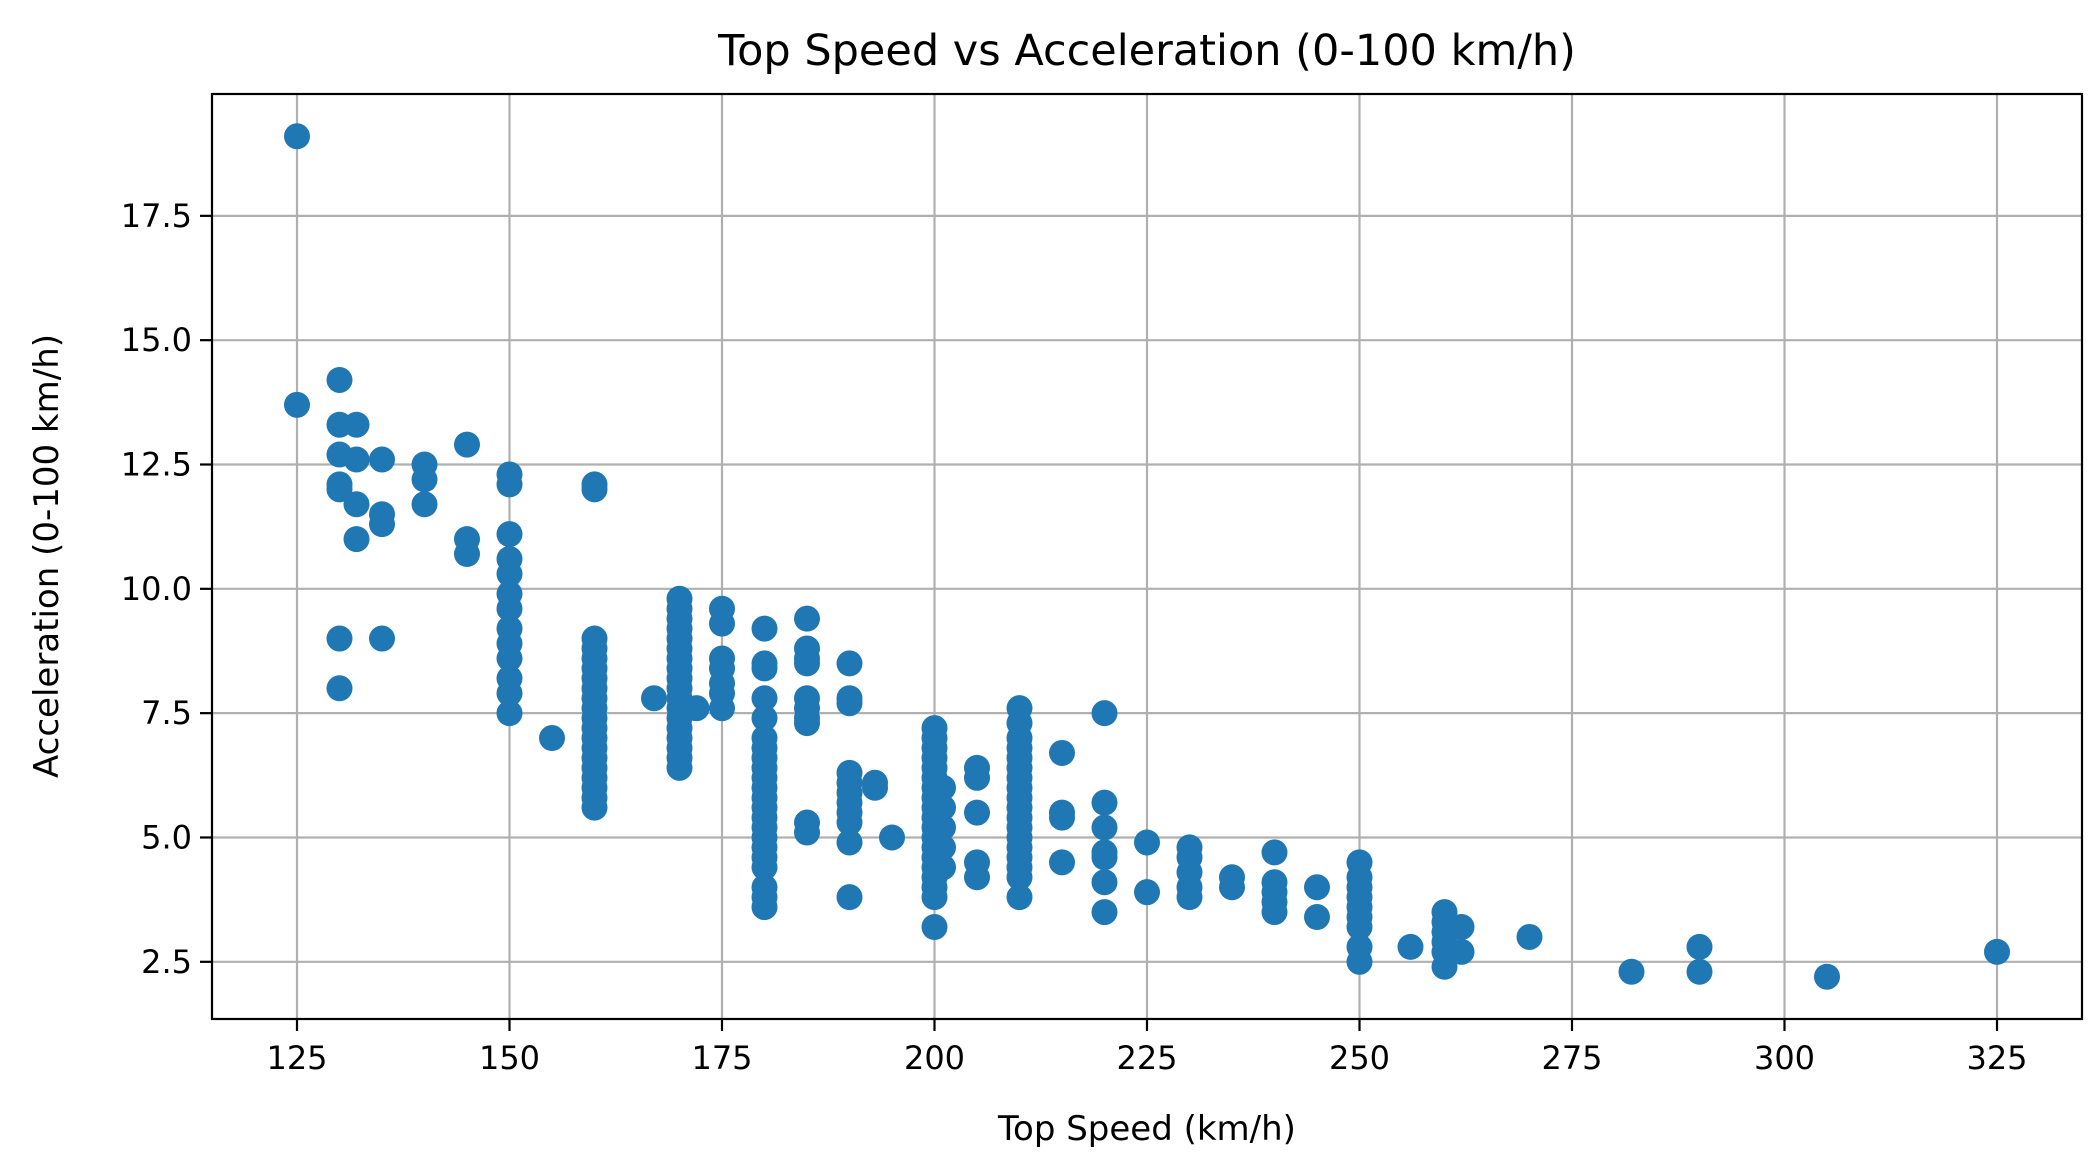 This screenshot has height=1176, width=2100. Describe the element at coordinates (1784, 1058) in the screenshot. I see `x-tick-label: 300` at that location.